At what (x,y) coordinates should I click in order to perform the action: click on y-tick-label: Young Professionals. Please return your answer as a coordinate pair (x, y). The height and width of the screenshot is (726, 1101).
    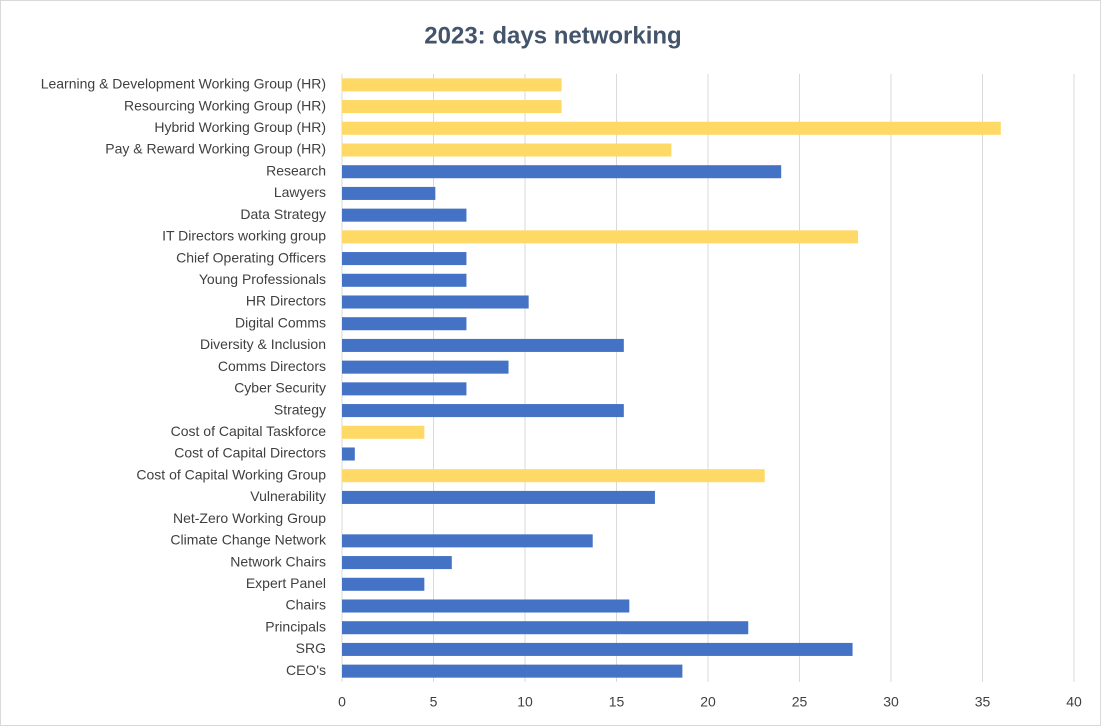
    Looking at the image, I should click on (262, 279).